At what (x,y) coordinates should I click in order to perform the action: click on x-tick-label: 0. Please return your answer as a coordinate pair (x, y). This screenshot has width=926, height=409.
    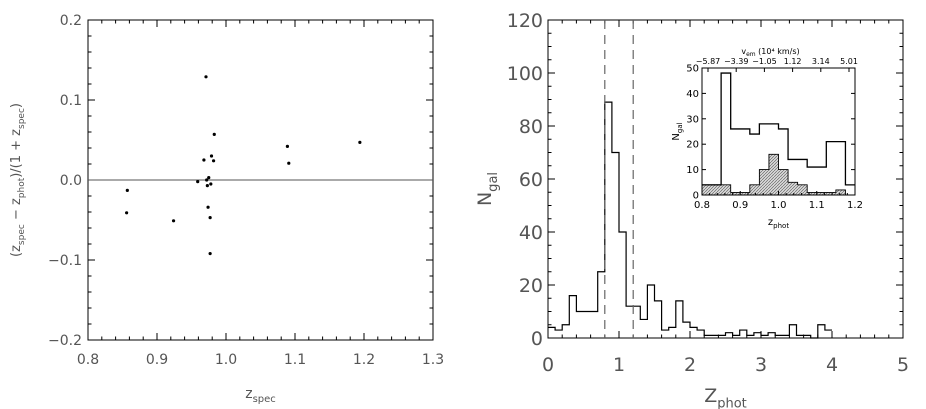
    Looking at the image, I should click on (548, 365).